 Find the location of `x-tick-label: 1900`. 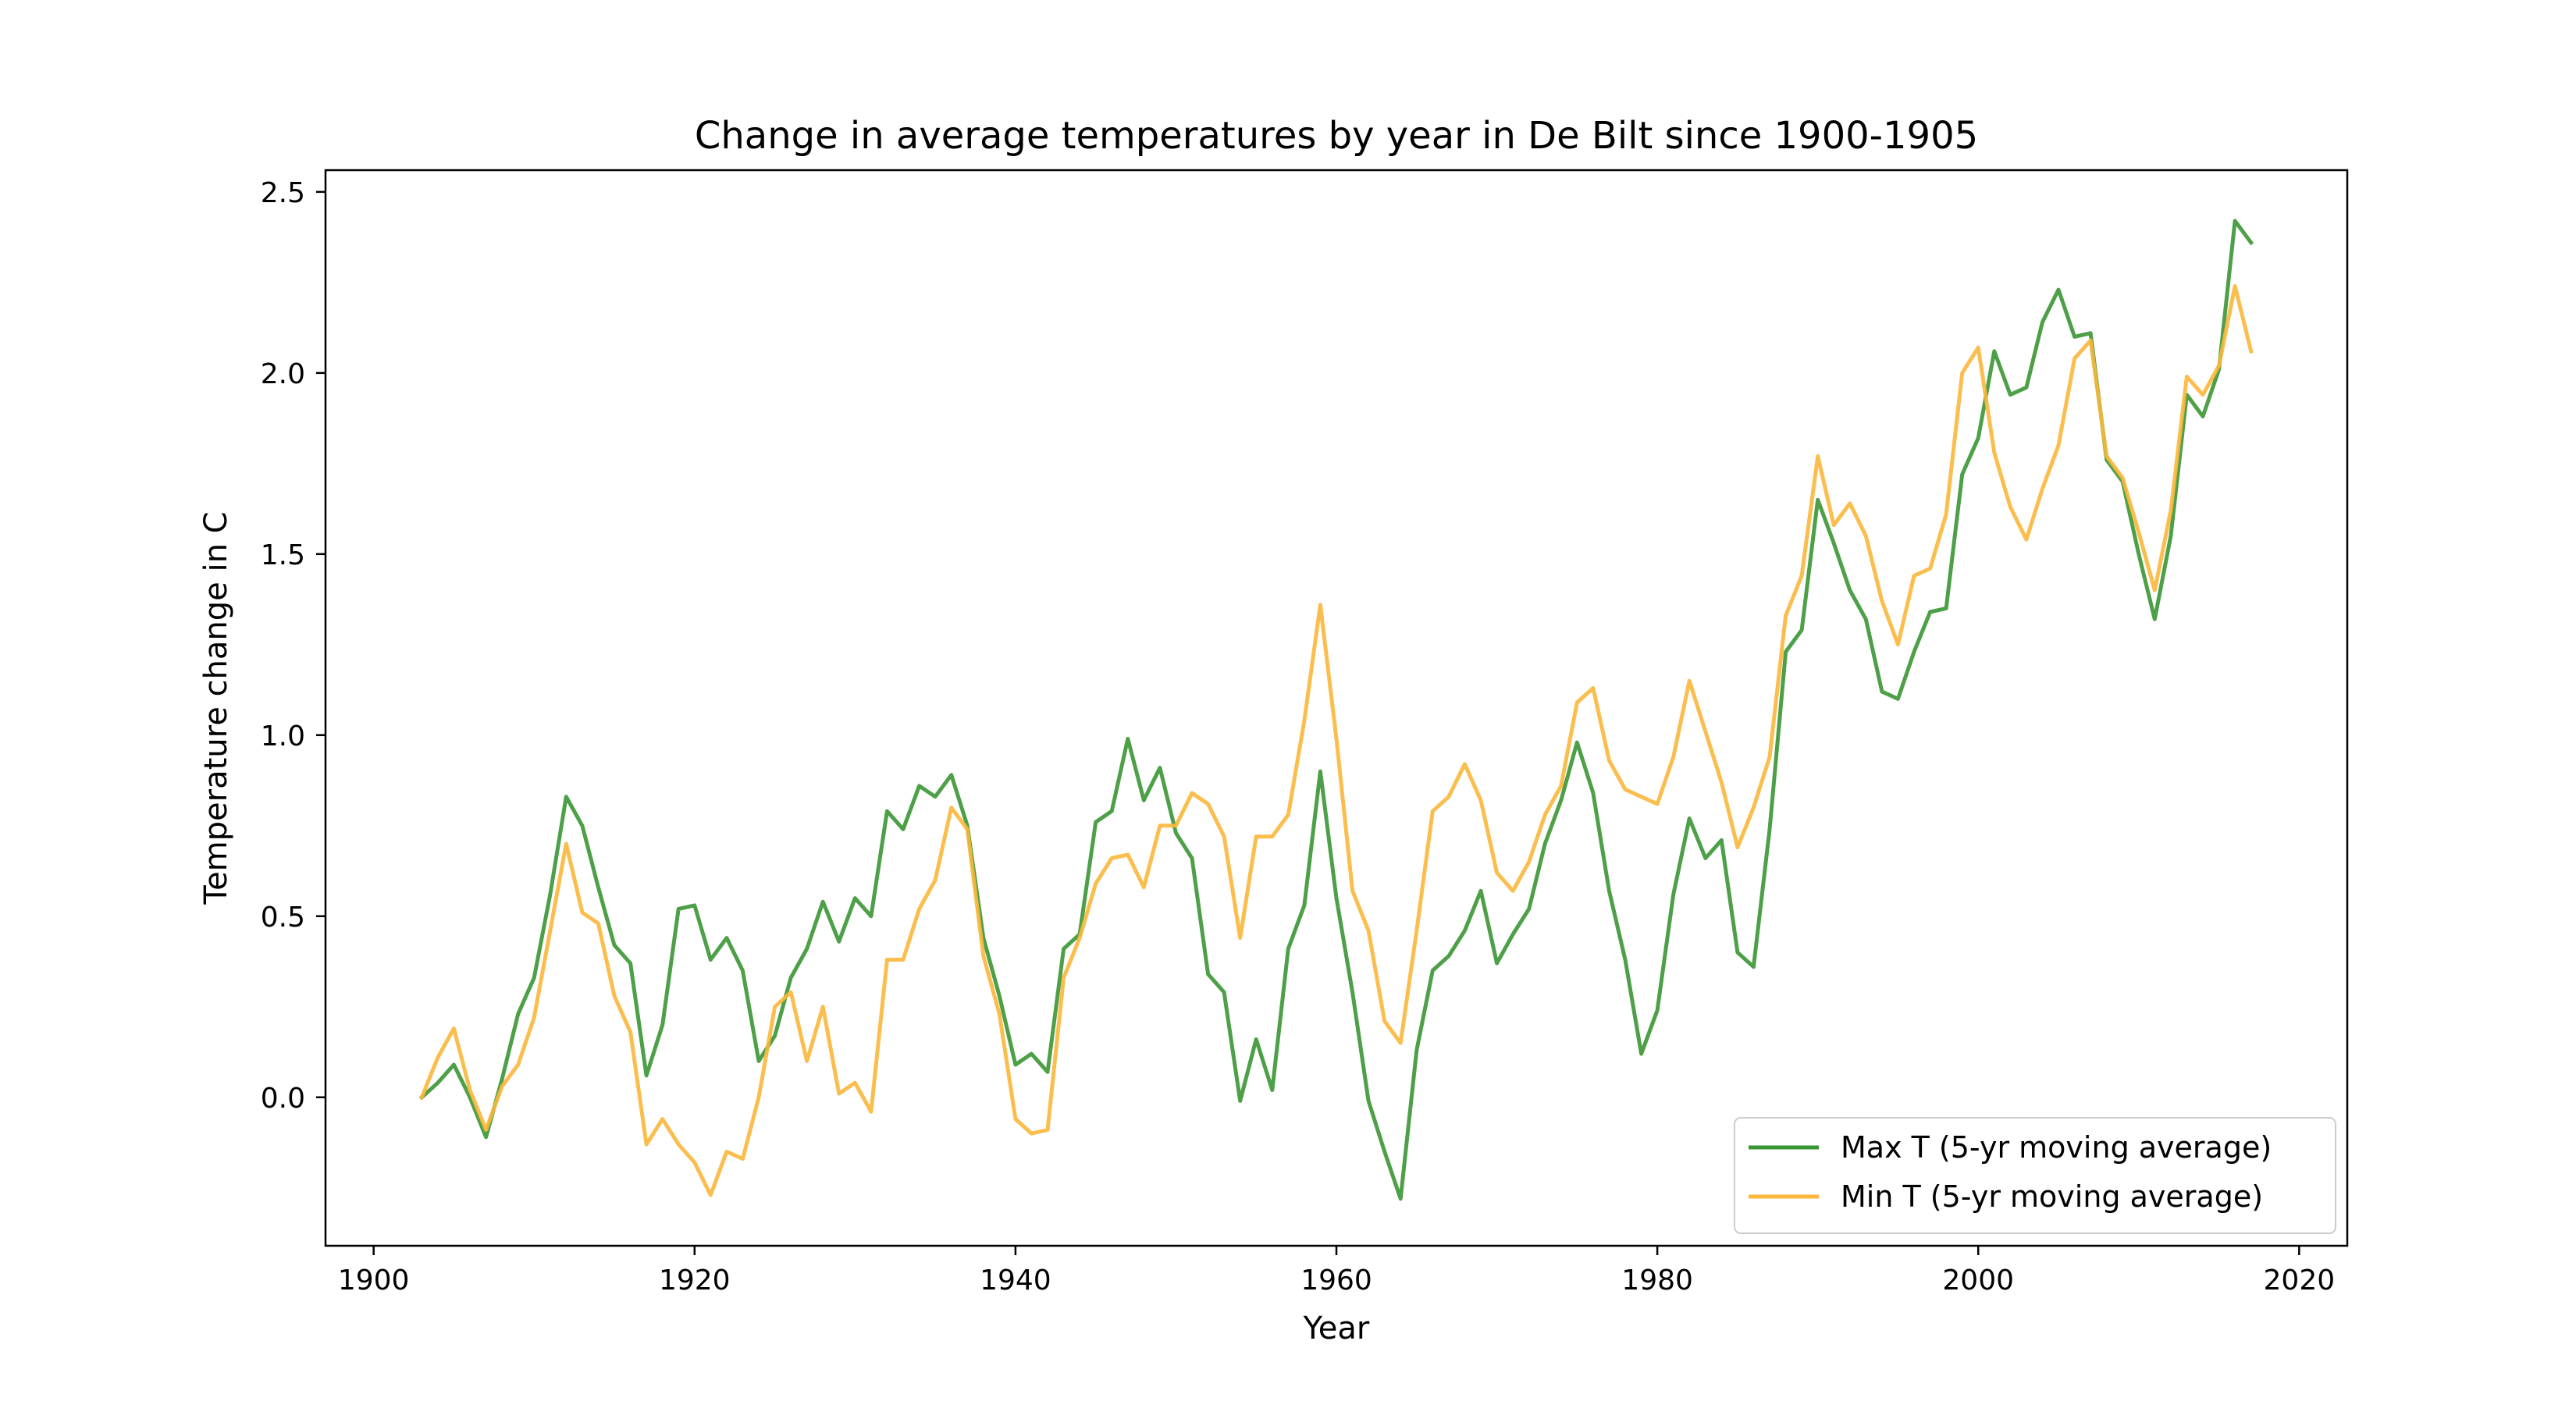

x-tick-label: 1900 is located at coordinates (374, 1281).